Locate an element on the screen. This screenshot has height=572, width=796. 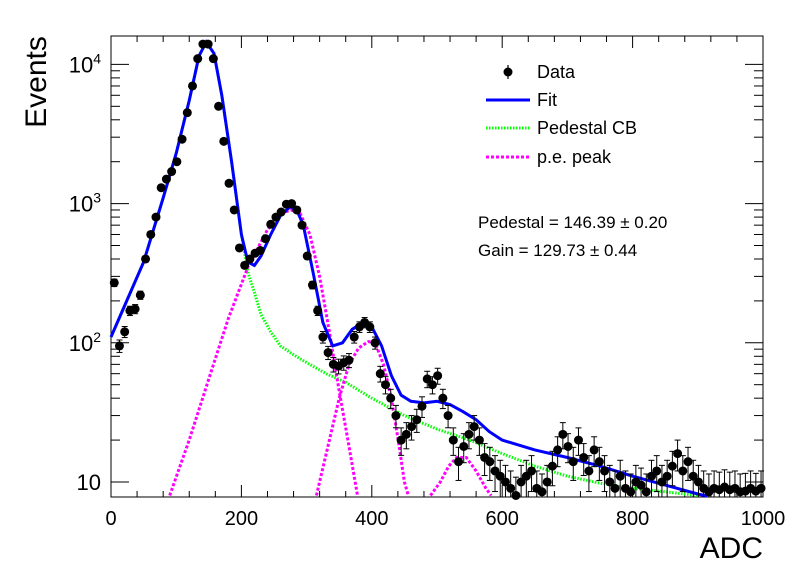
gain-annotation: Gain = 129.73 ± 0.44 is located at coordinates (557, 250).